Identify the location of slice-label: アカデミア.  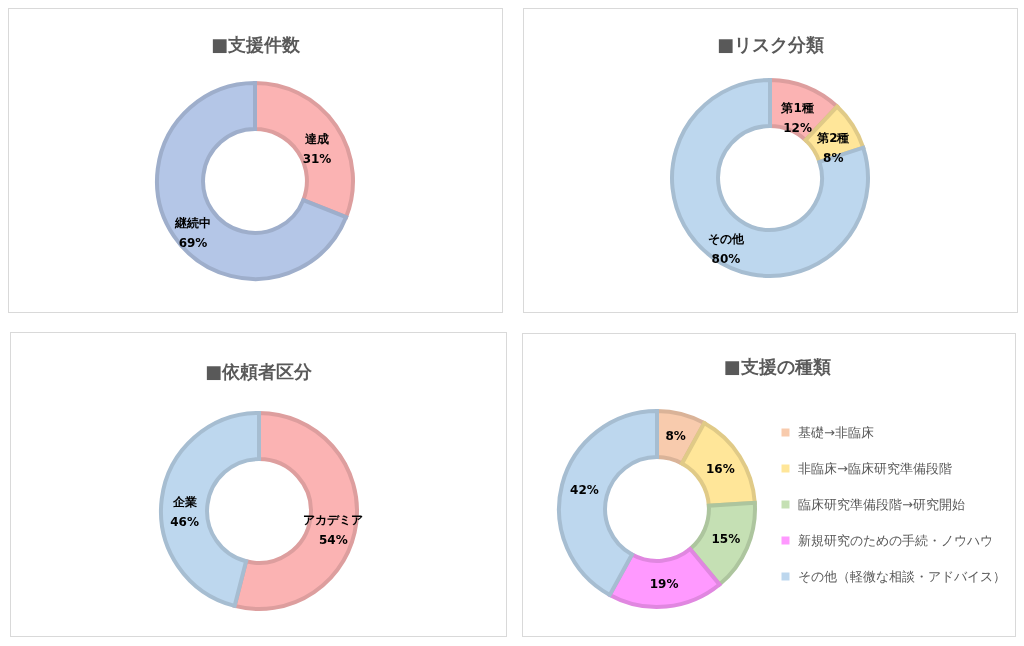
(333, 520).